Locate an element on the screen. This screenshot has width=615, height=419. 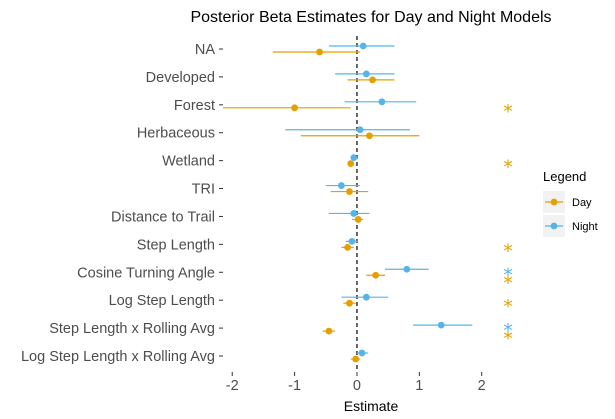
y-tick-label: Cosine Turning Angle is located at coordinates (146, 273).